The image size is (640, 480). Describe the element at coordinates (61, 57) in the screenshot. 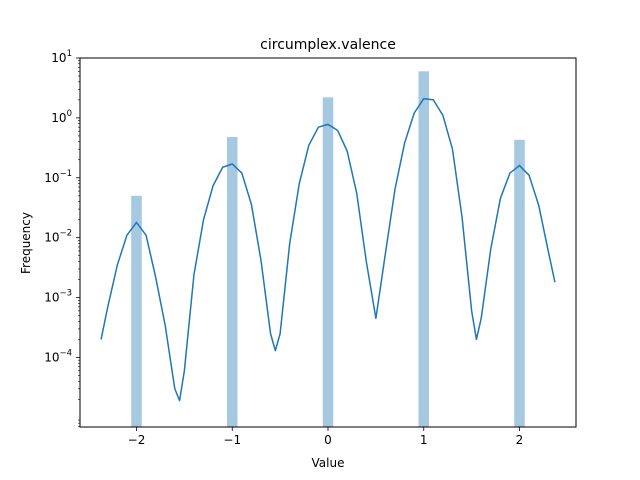

I see `y-tick-label-0: 10¹` at that location.